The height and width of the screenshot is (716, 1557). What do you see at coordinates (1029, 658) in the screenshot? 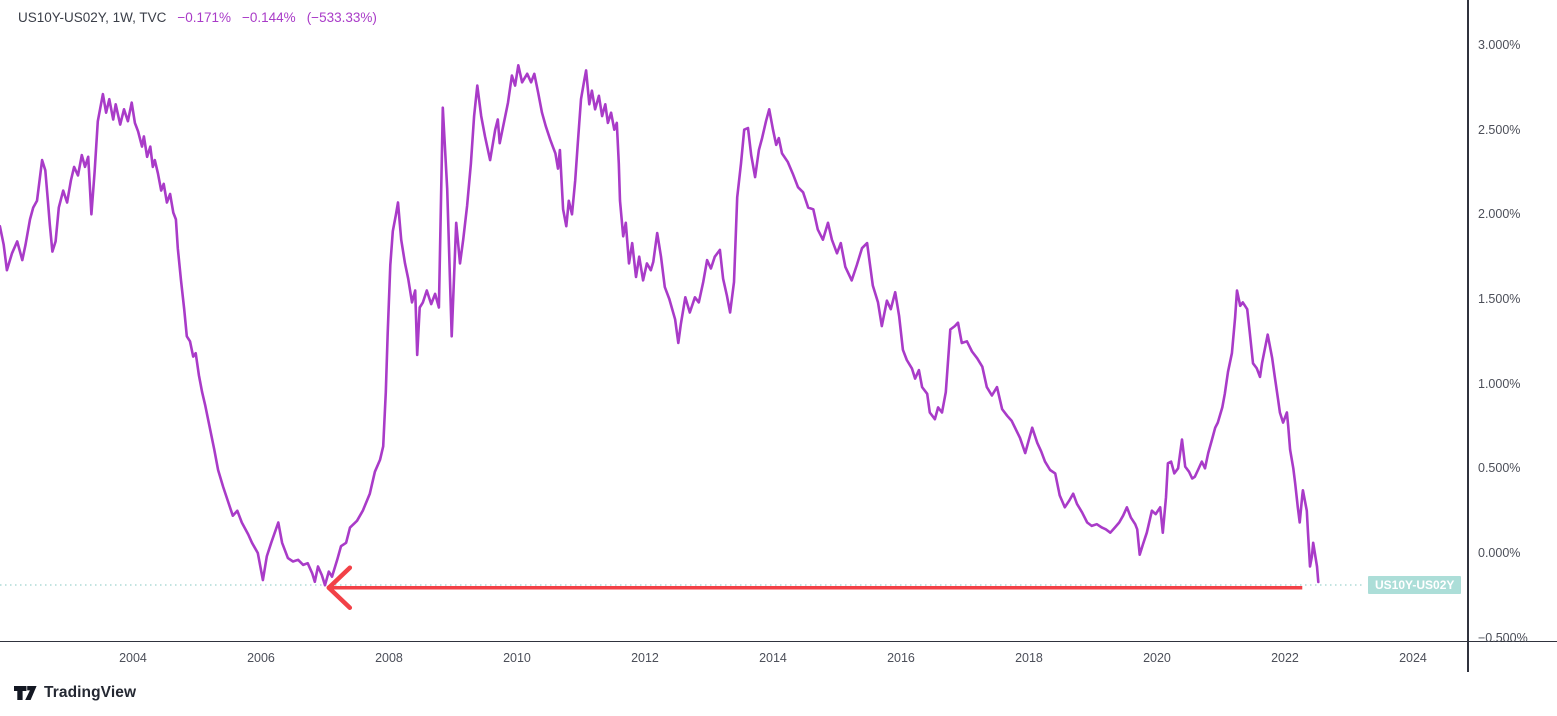
I see `time-axis-tick-2018: 2018` at bounding box center [1029, 658].